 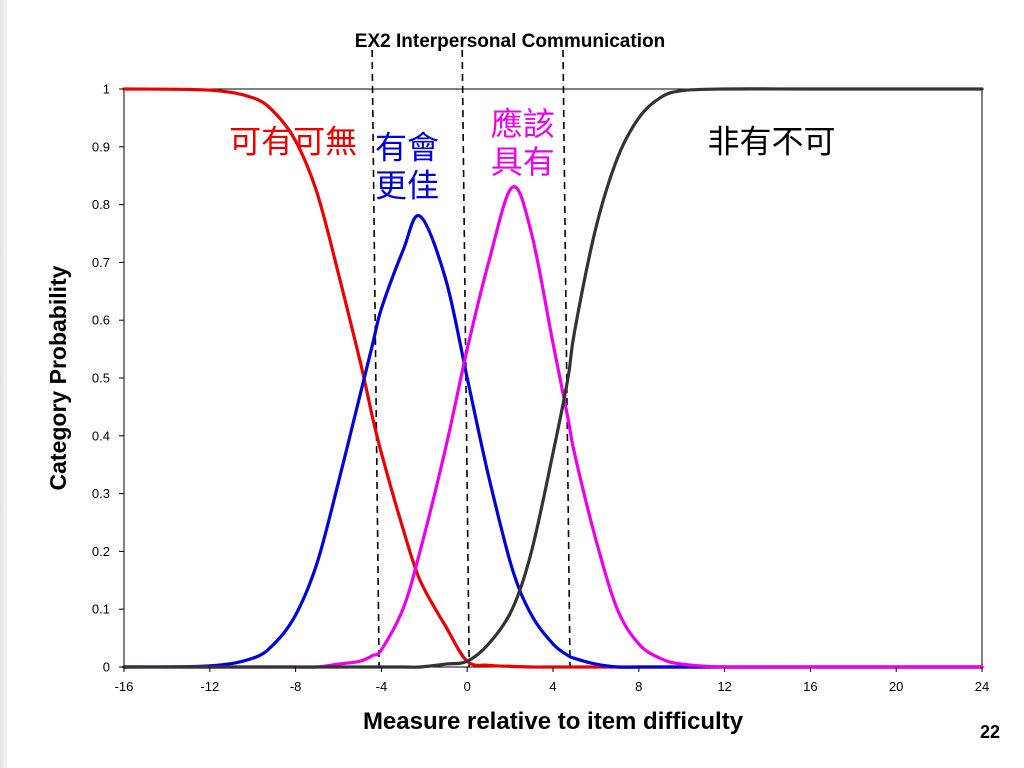 What do you see at coordinates (58, 377) in the screenshot?
I see `y-axis-label: Category Probability` at bounding box center [58, 377].